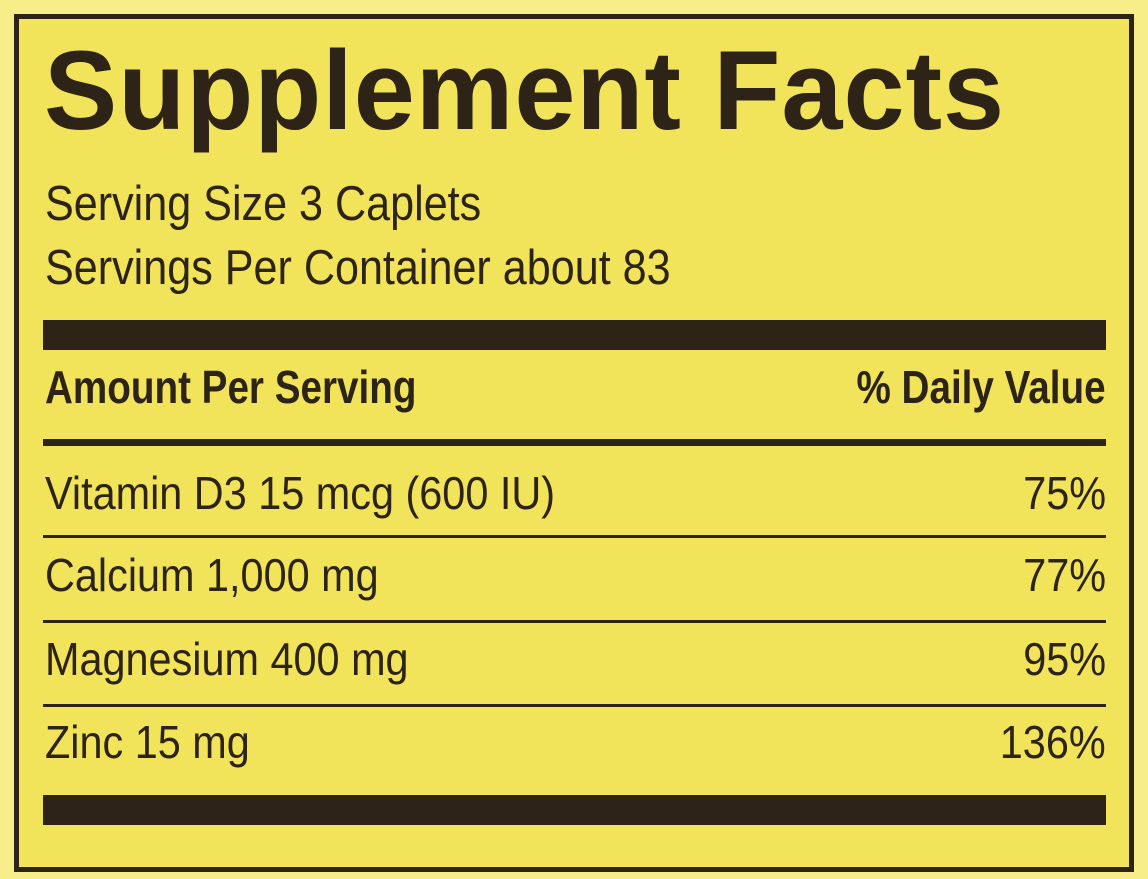 This screenshot has height=879, width=1148. I want to click on daily-value-header: % Daily Value, so click(981, 387).